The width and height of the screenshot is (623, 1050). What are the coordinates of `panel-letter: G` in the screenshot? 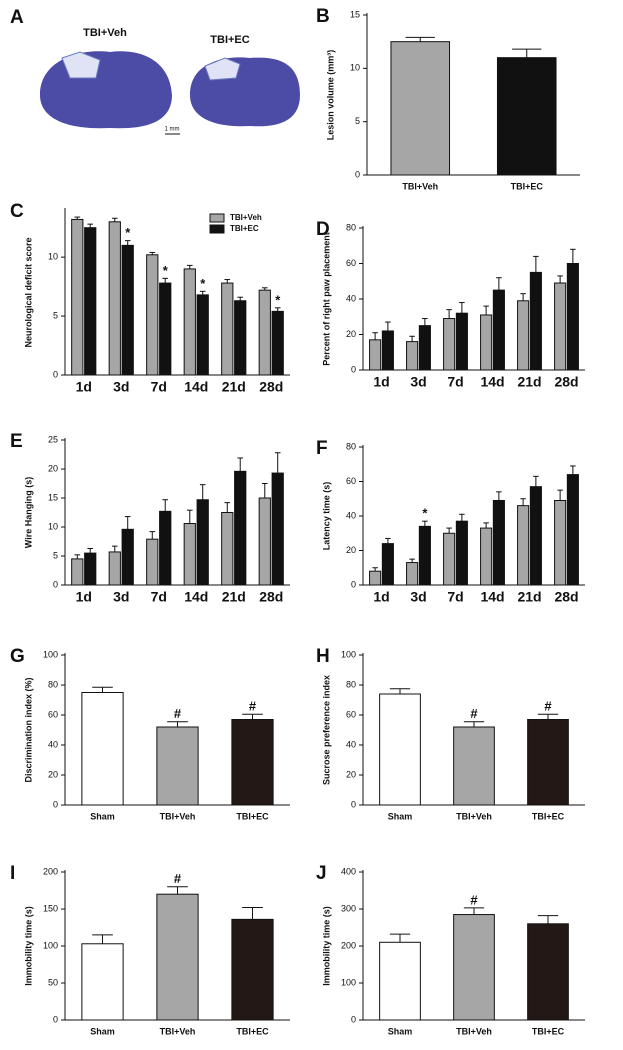 It's located at (17, 656).